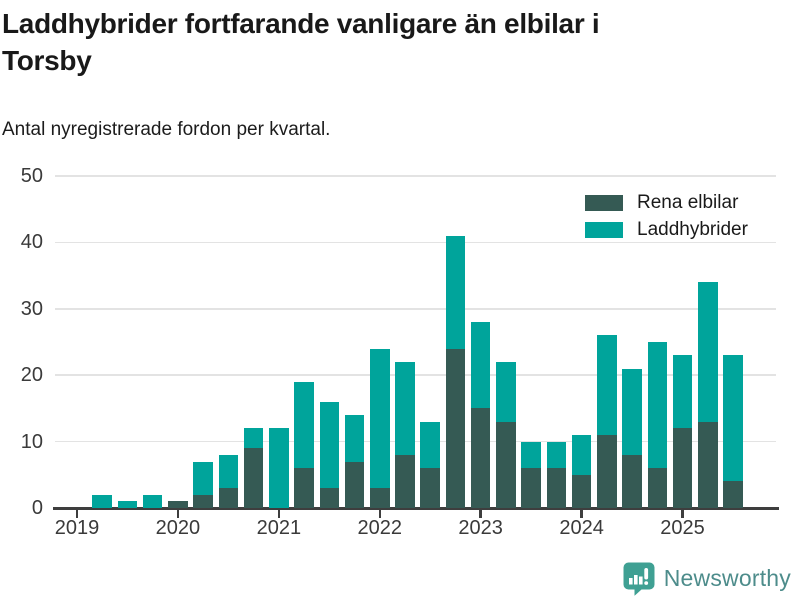  I want to click on bar-segment-2023-K4-elbilar, so click(556, 488).